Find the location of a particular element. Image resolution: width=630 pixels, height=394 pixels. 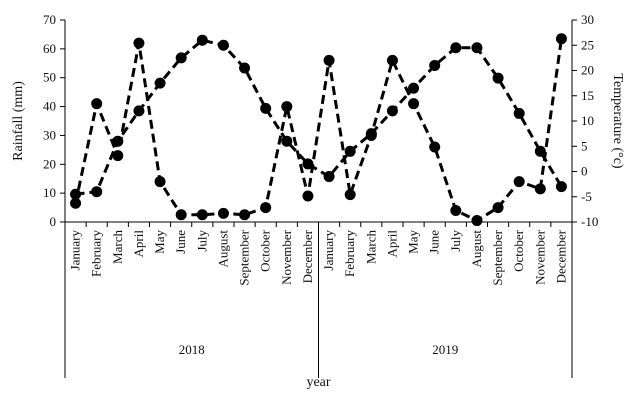

left-tick-label: 20 is located at coordinates (49, 163).